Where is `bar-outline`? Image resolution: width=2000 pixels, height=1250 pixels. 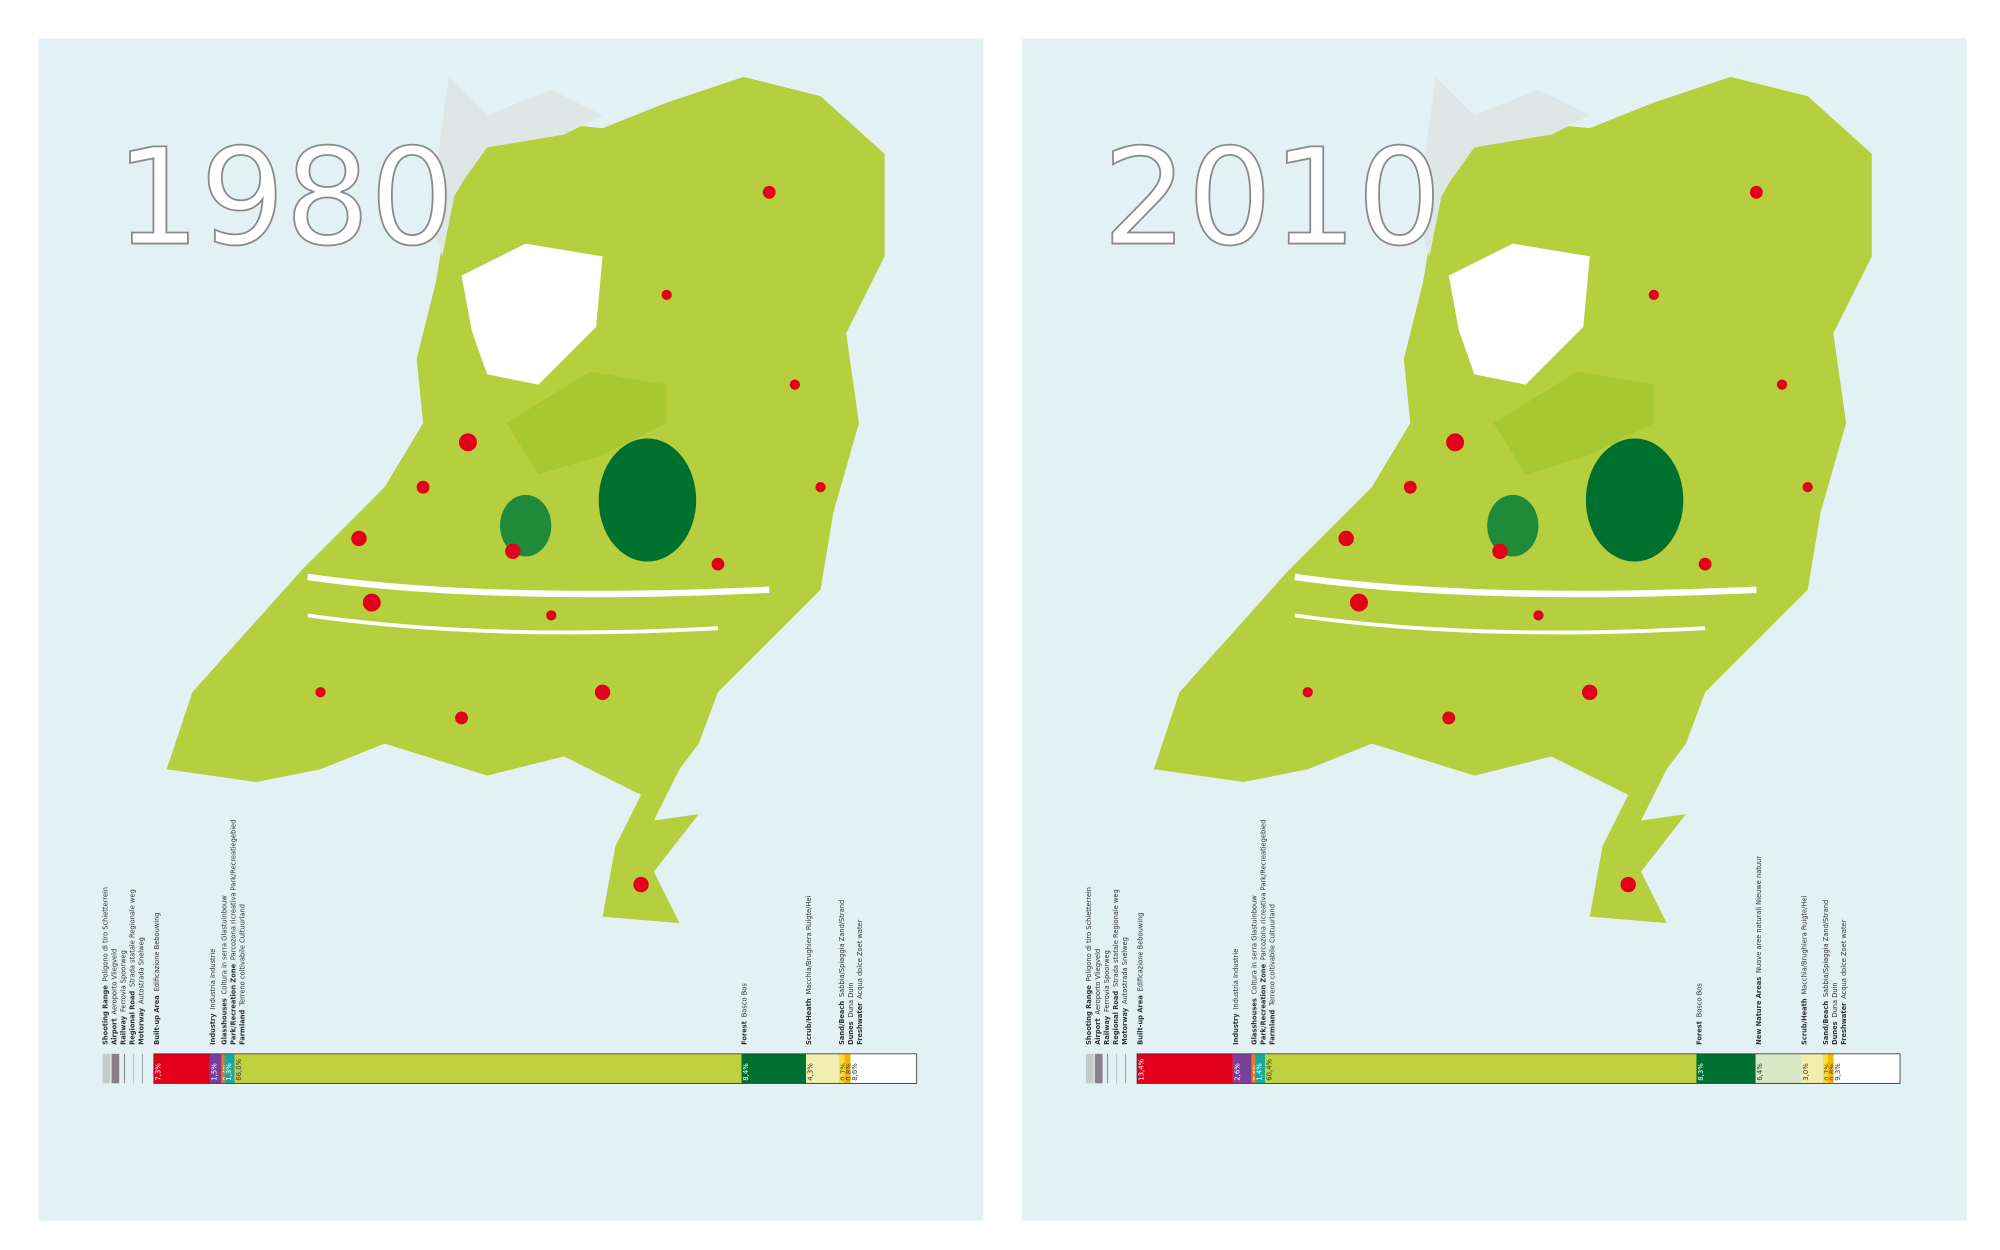 bar-outline is located at coordinates (535, 1068).